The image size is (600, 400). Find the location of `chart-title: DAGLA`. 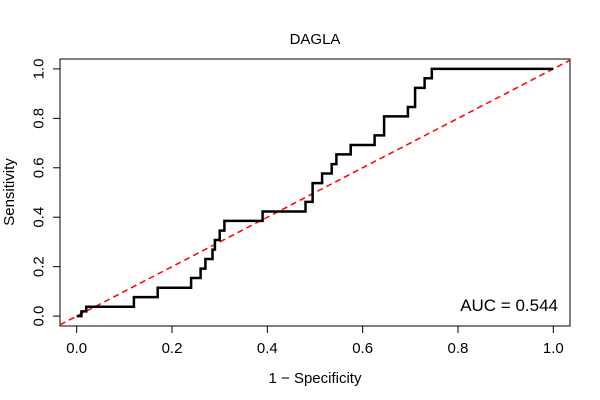

chart-title: DAGLA is located at coordinates (315, 39).